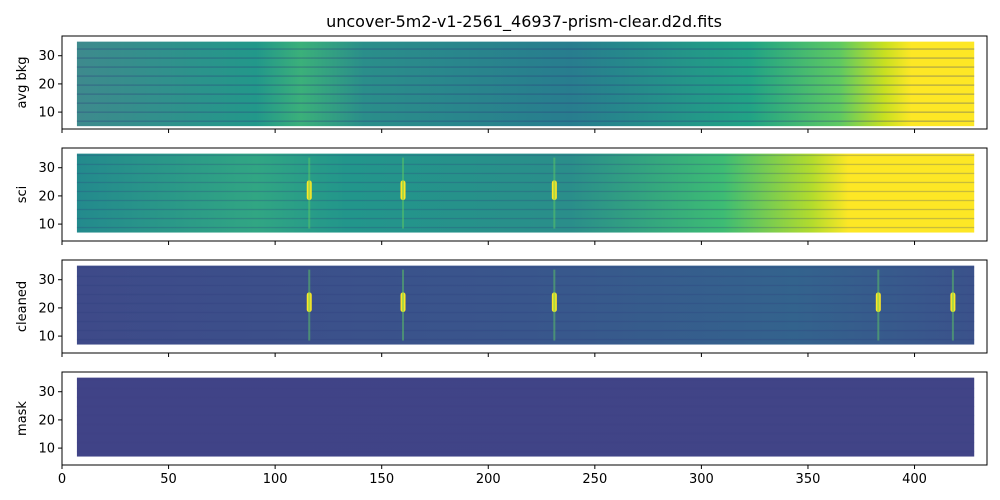 The height and width of the screenshot is (500, 1000). What do you see at coordinates (381, 479) in the screenshot?
I see `x-tick-label: 150` at bounding box center [381, 479].